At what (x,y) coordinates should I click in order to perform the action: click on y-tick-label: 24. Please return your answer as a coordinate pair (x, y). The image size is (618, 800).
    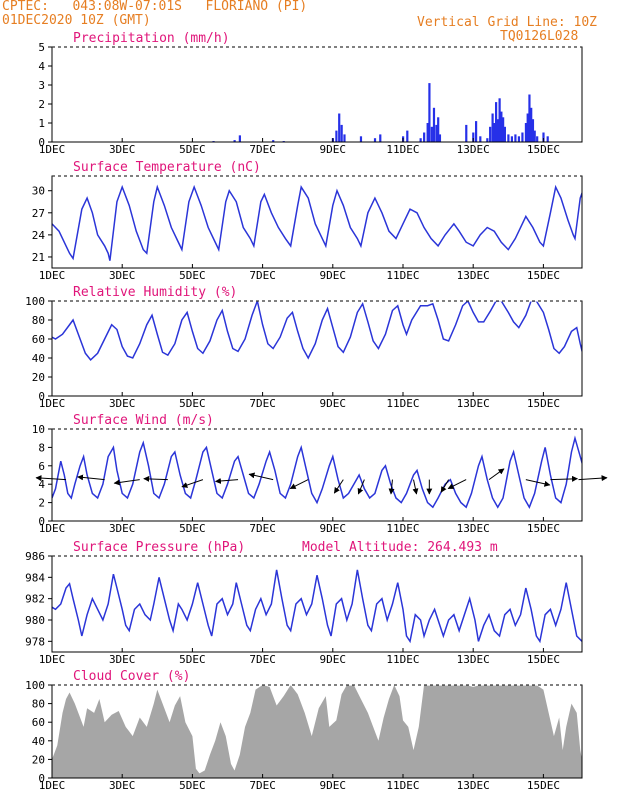
    Looking at the image, I should click on (39, 235).